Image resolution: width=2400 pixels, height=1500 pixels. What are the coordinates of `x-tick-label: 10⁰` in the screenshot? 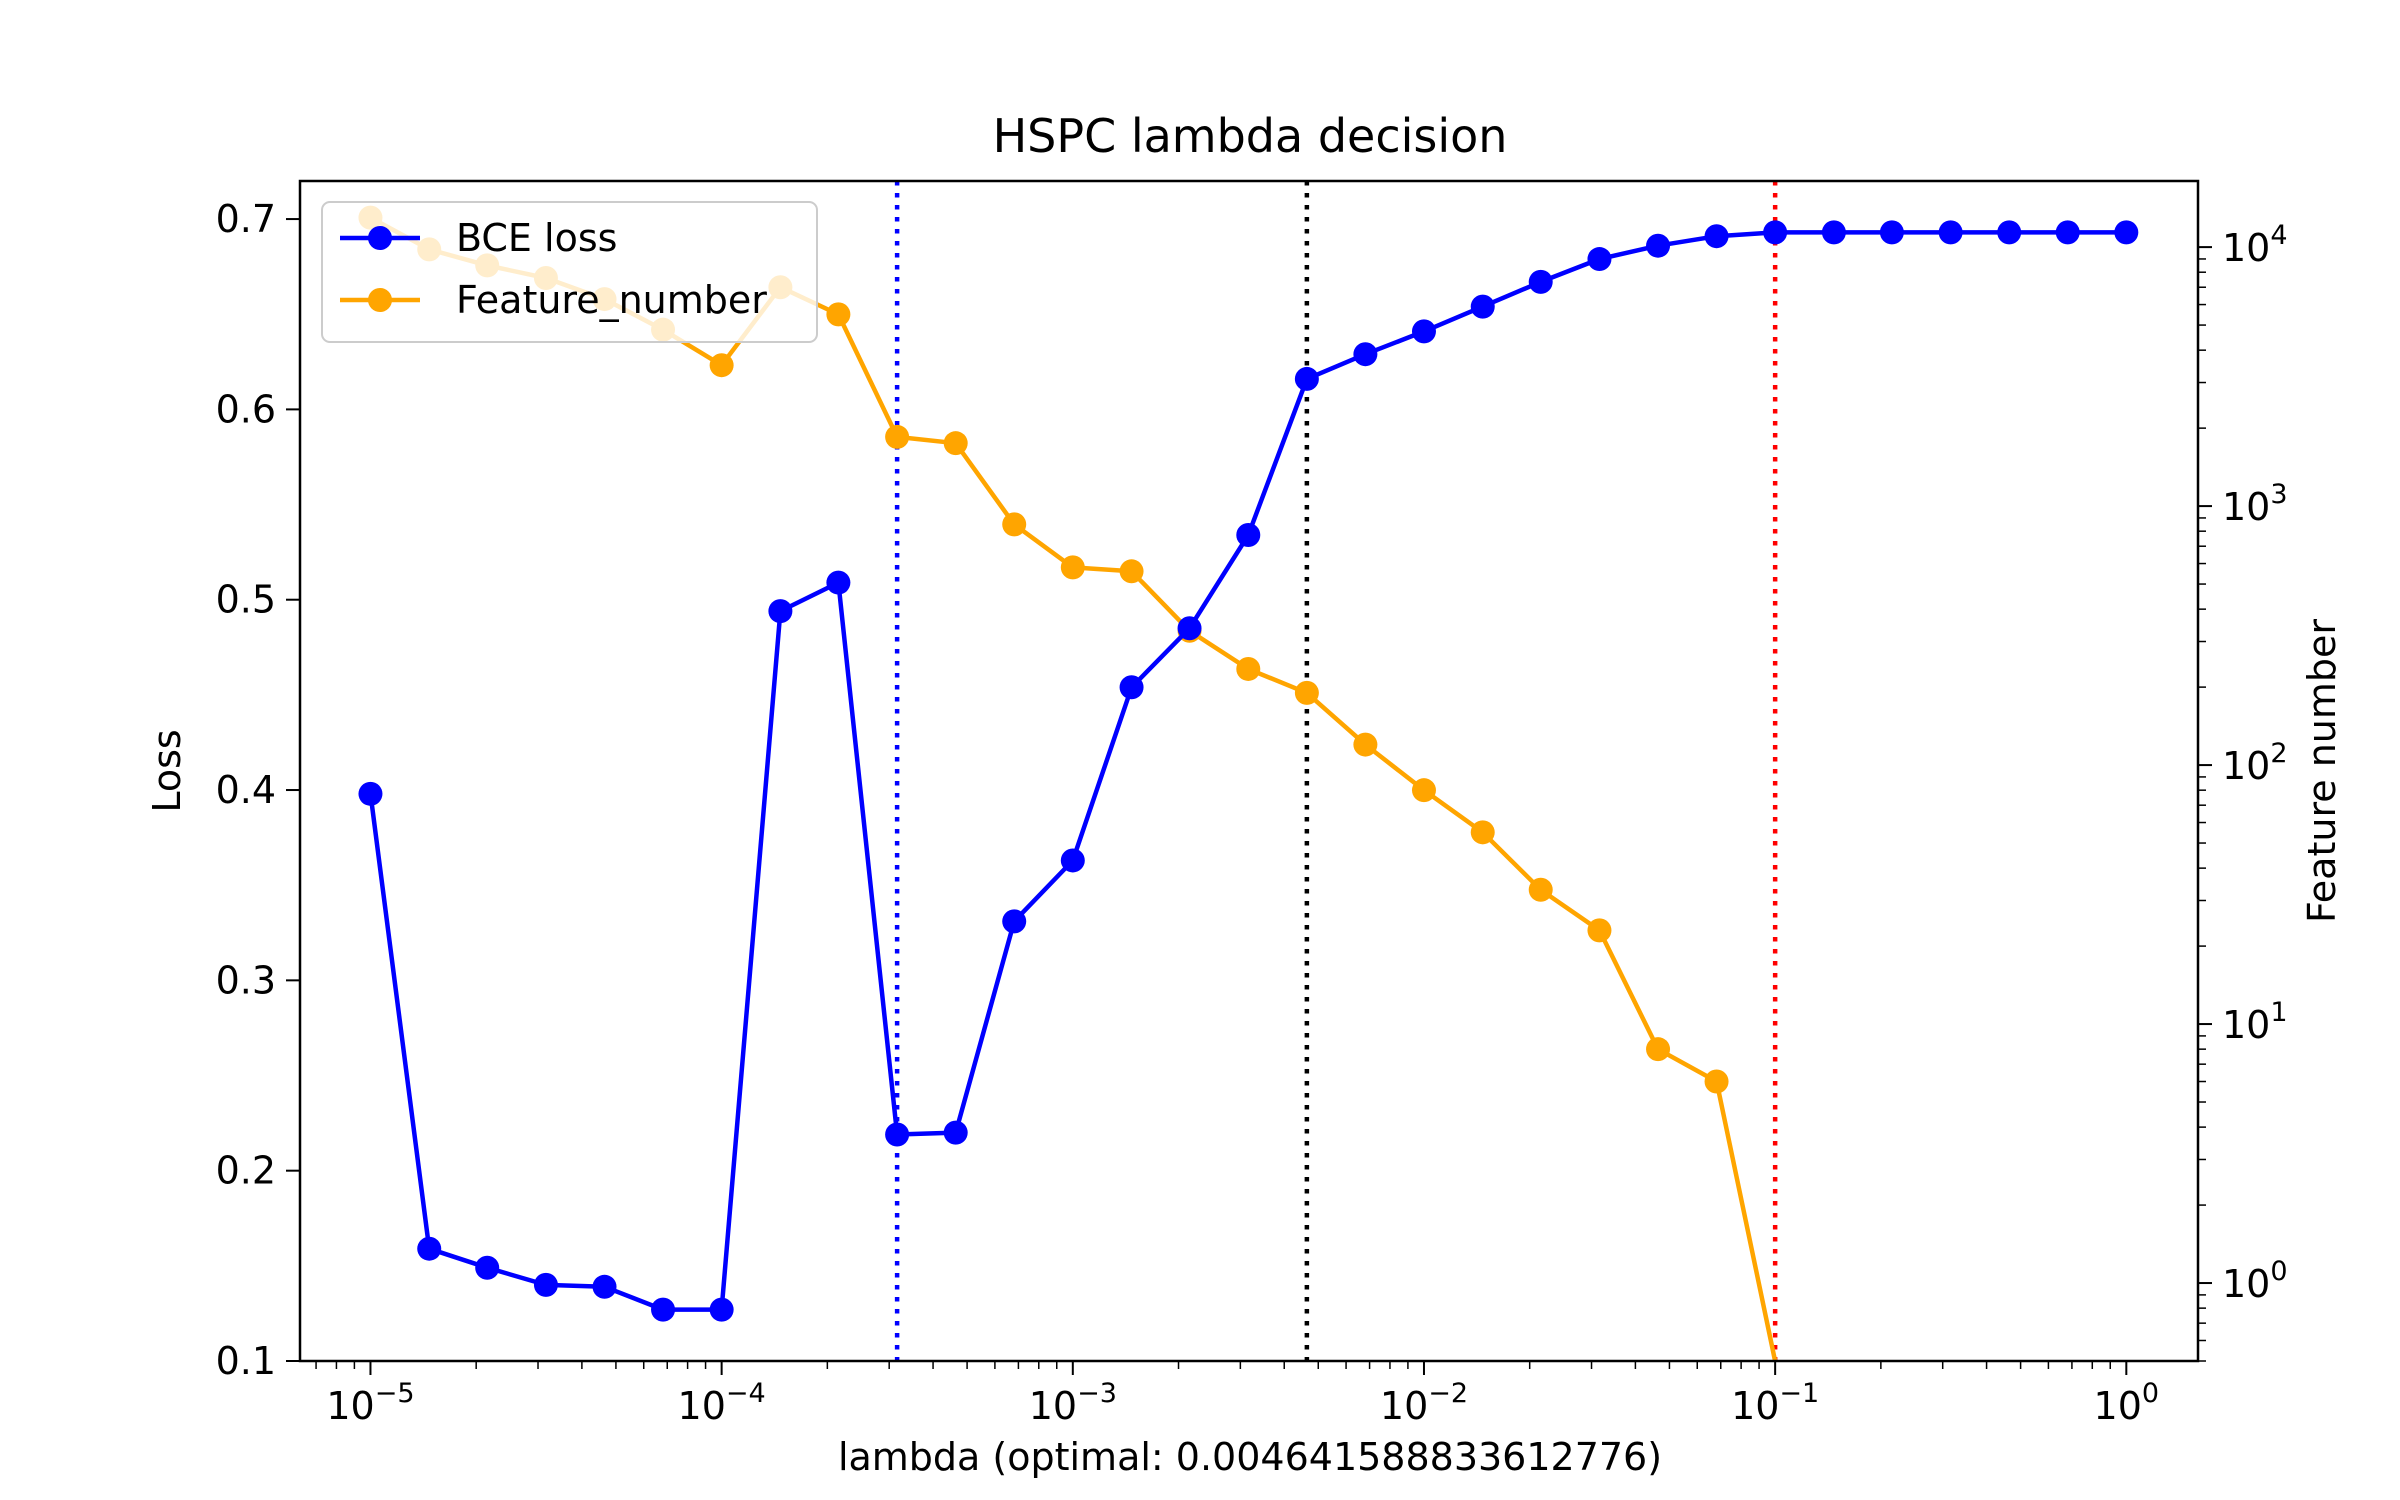 It's located at (2127, 1403).